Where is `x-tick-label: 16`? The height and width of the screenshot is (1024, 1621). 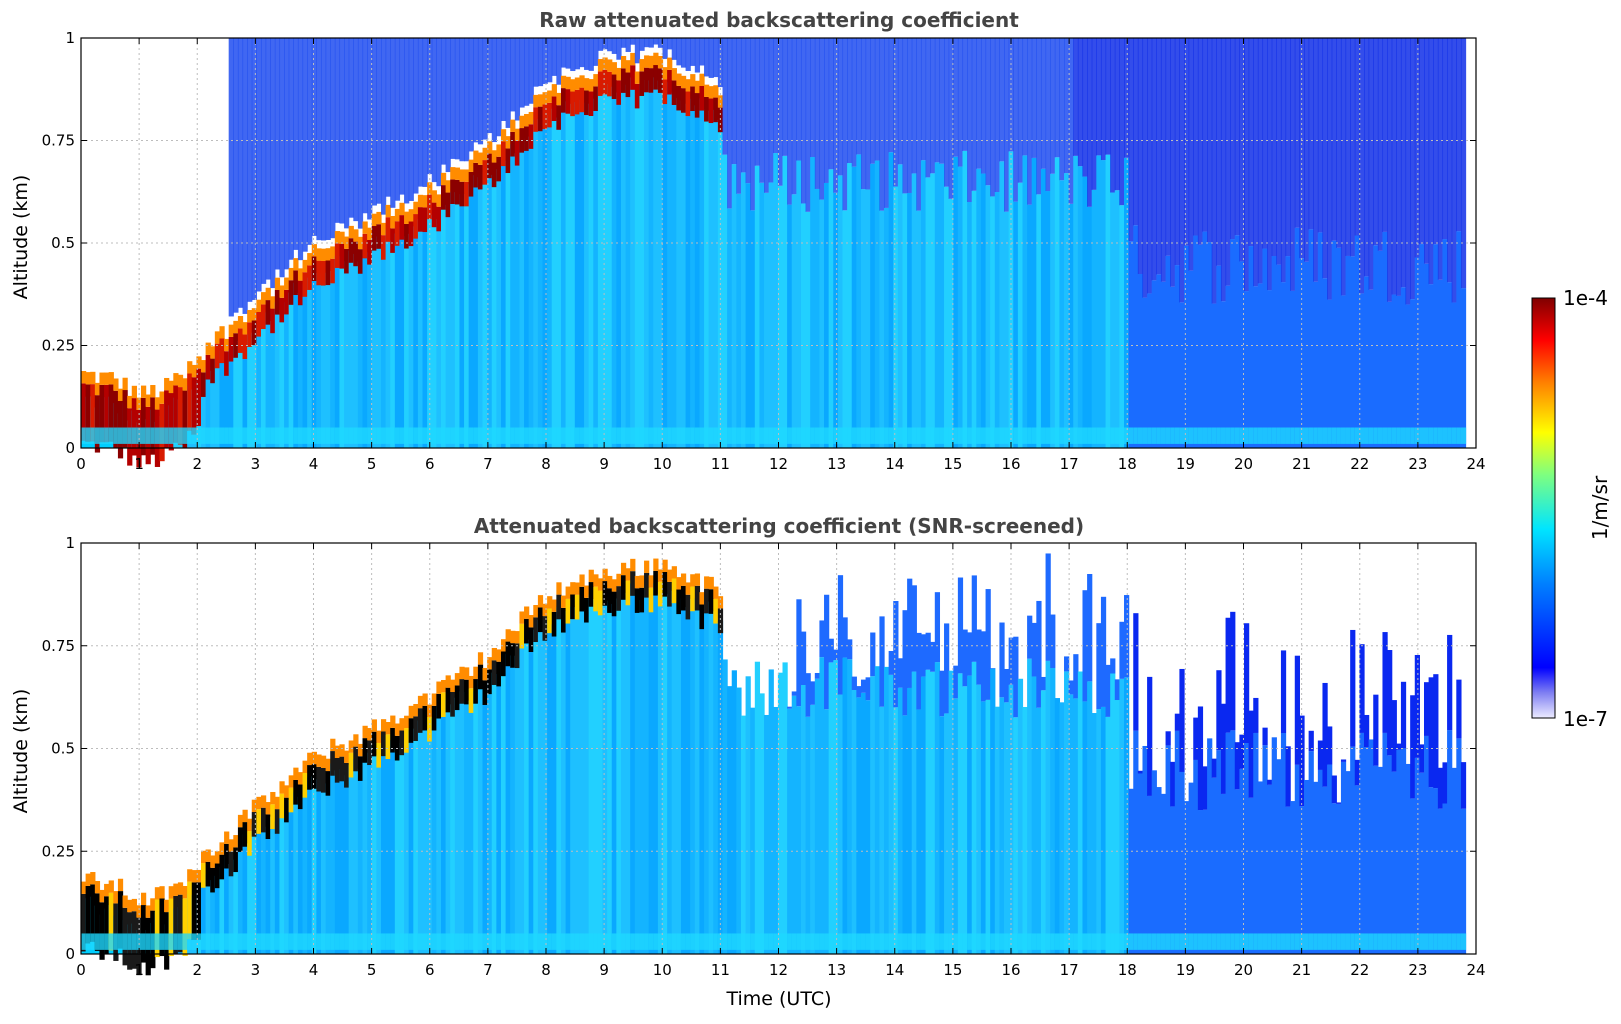
x-tick-label: 16 is located at coordinates (1010, 970).